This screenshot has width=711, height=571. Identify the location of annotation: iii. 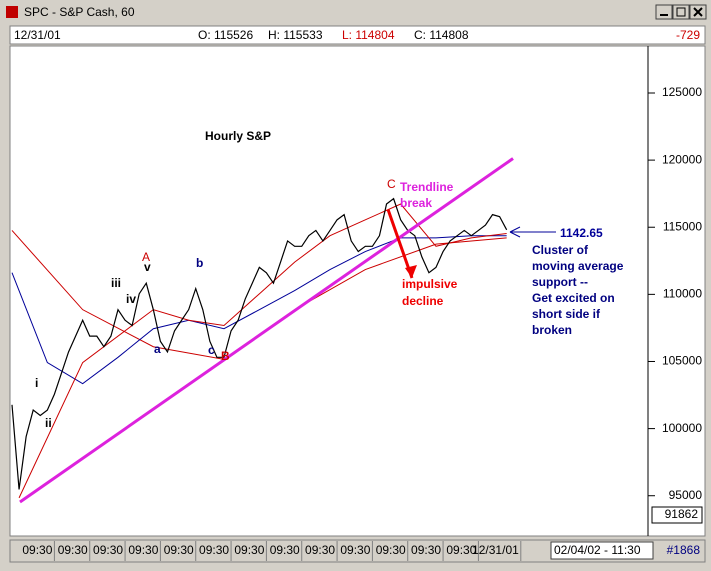
(116, 283).